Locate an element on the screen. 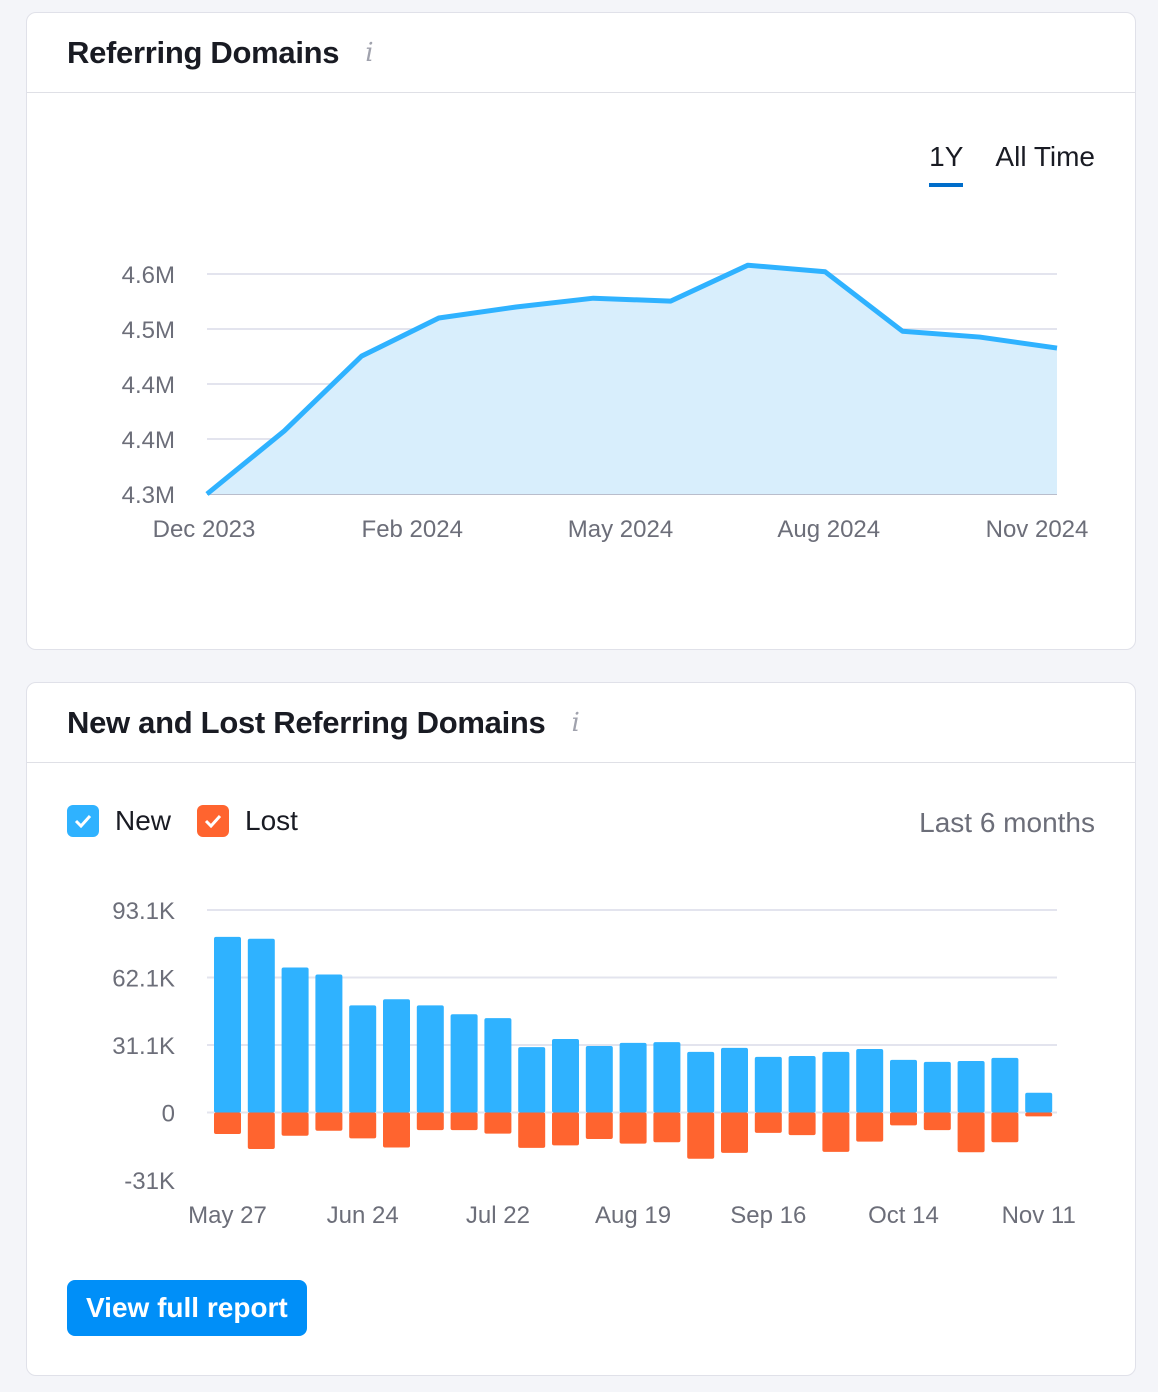 The width and height of the screenshot is (1158, 1392). x-tick-label: Jul 22 is located at coordinates (498, 1215).